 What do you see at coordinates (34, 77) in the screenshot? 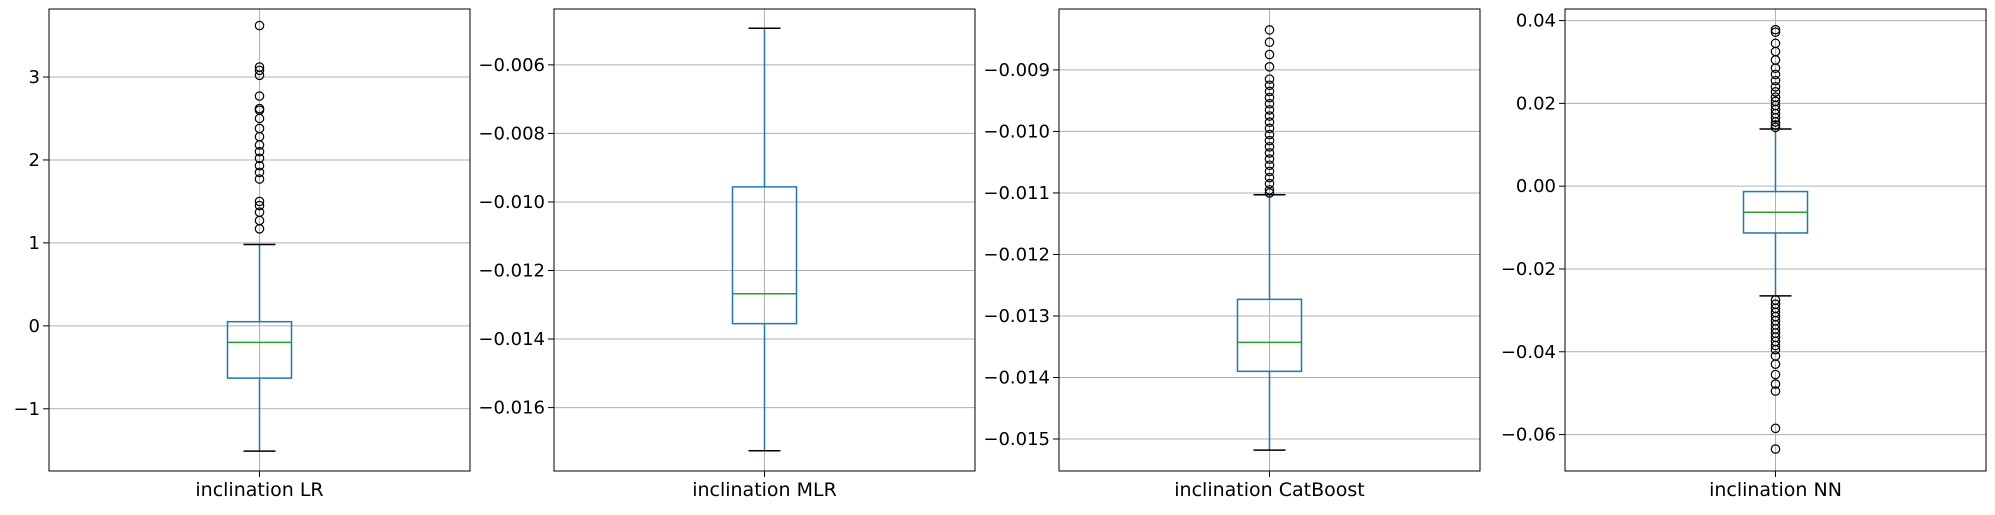
I see `y-tick-label: 3` at bounding box center [34, 77].